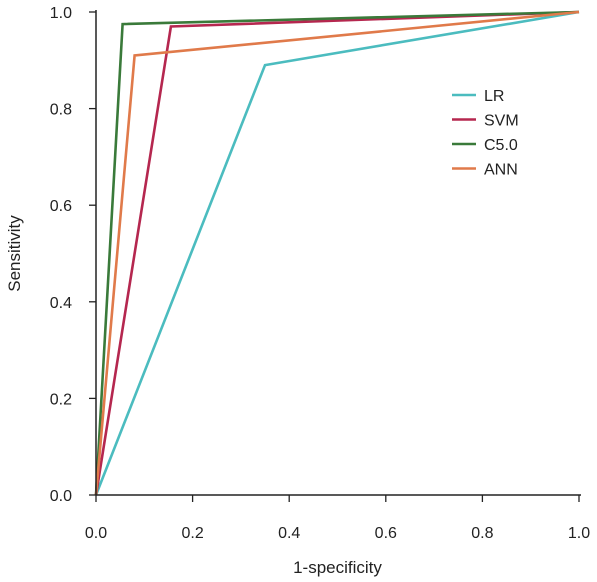 The image size is (597, 582). Describe the element at coordinates (501, 170) in the screenshot. I see `legend-label-ann: ANN` at that location.